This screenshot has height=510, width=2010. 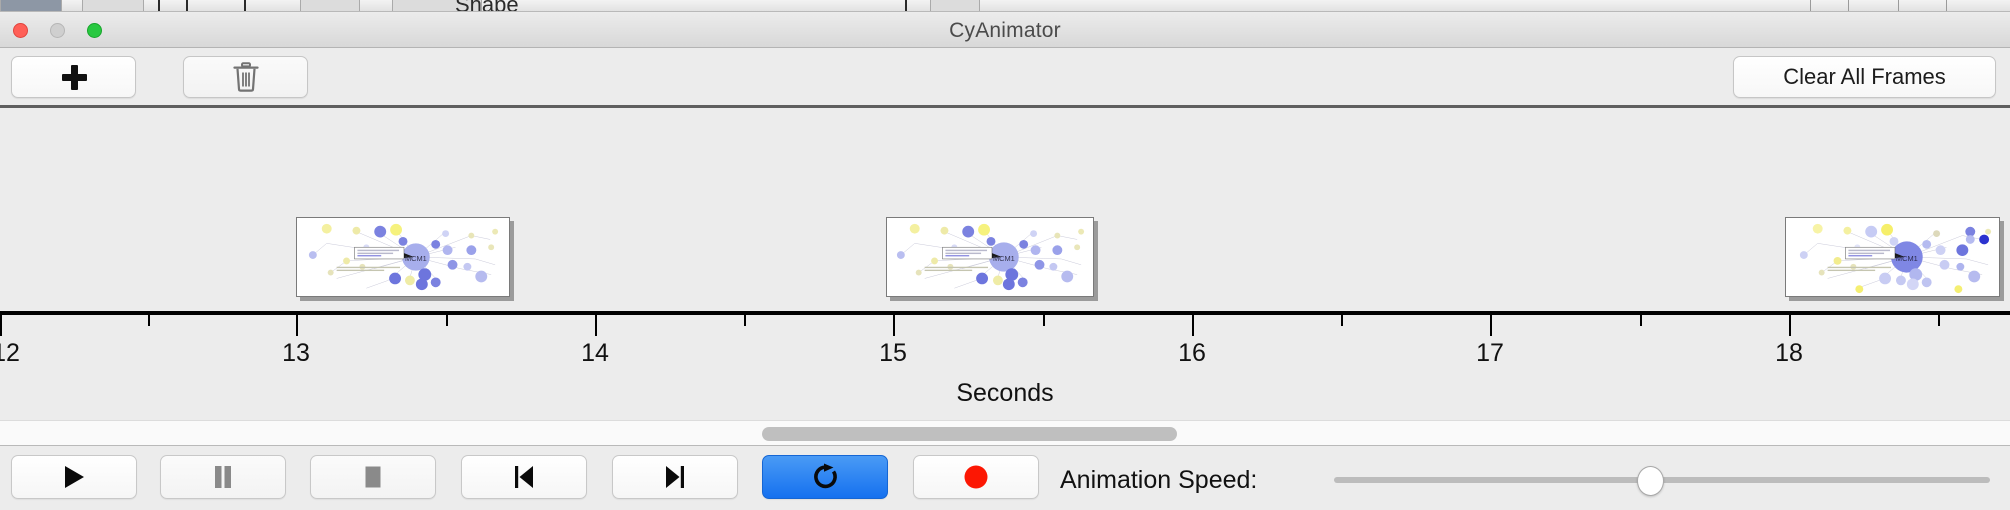 What do you see at coordinates (595, 353) in the screenshot?
I see `axis-tick-label: 14` at bounding box center [595, 353].